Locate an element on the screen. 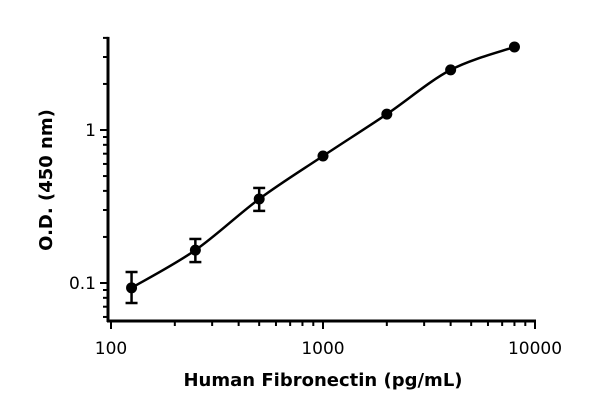  y-axis-title: O.D. (450 nm) is located at coordinates (46, 180).